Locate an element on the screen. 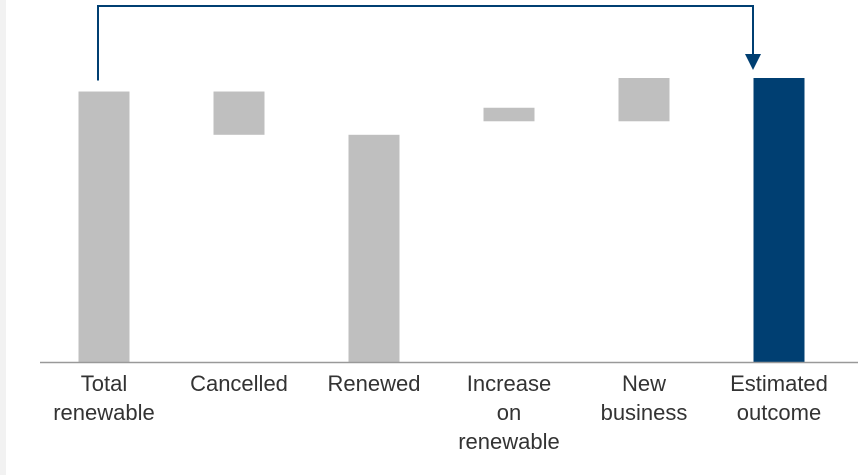 This screenshot has width=858, height=475. category-label-2: Renewed is located at coordinates (374, 383).